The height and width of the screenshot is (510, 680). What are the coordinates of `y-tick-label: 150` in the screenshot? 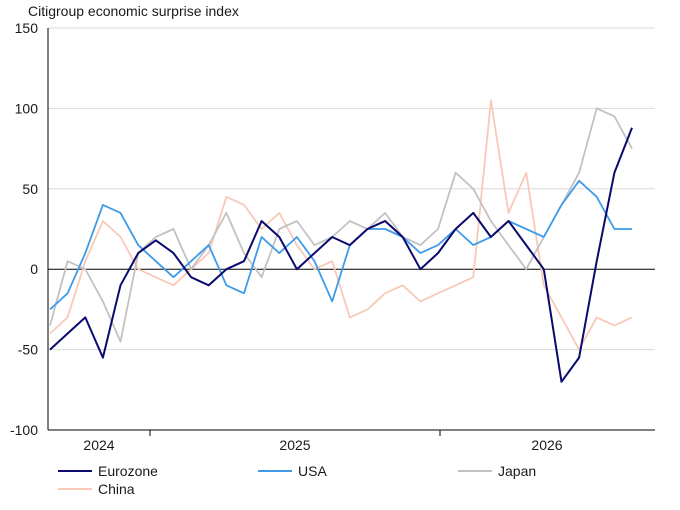 It's located at (27, 28).